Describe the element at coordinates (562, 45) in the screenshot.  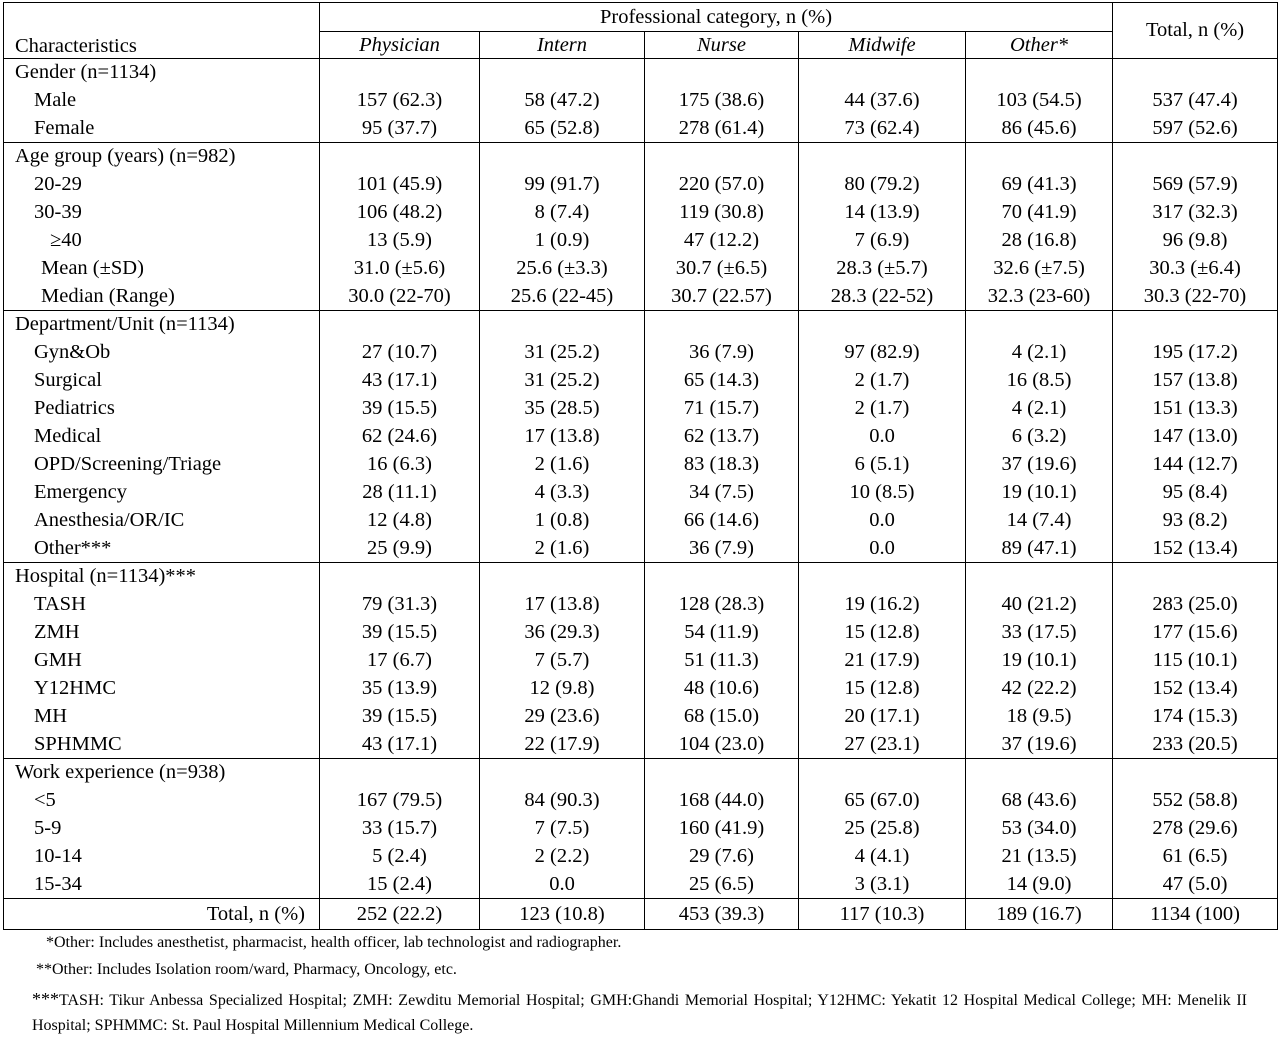
I see `category-header-intern: Intern` at that location.